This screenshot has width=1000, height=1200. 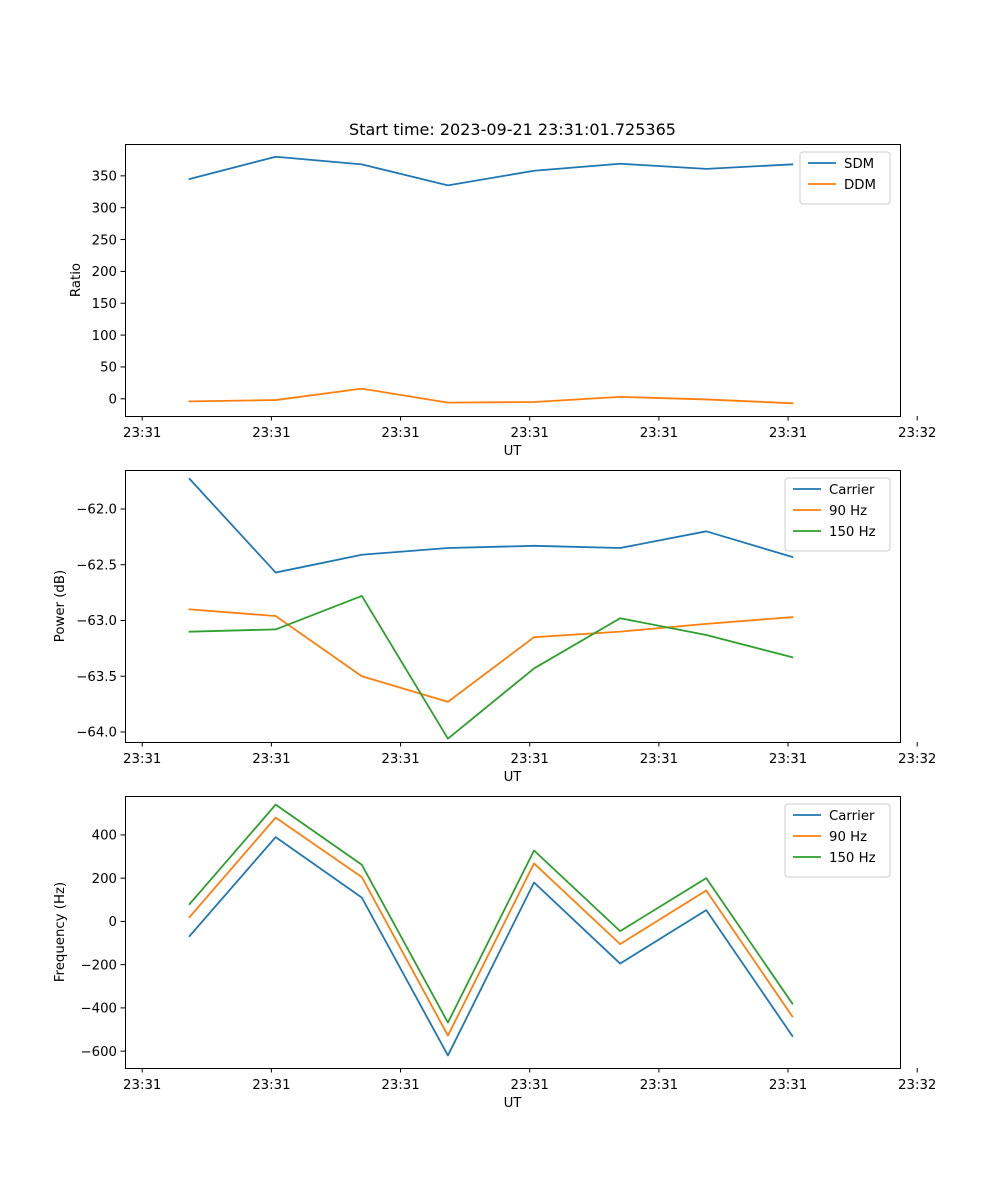 I want to click on legend-label: DDM, so click(x=860, y=185).